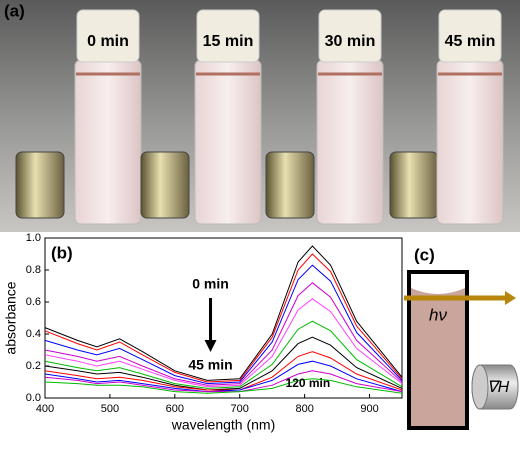 The height and width of the screenshot is (465, 520). What do you see at coordinates (33, 334) in the screenshot?
I see `y-tick-label: 0.4` at bounding box center [33, 334].